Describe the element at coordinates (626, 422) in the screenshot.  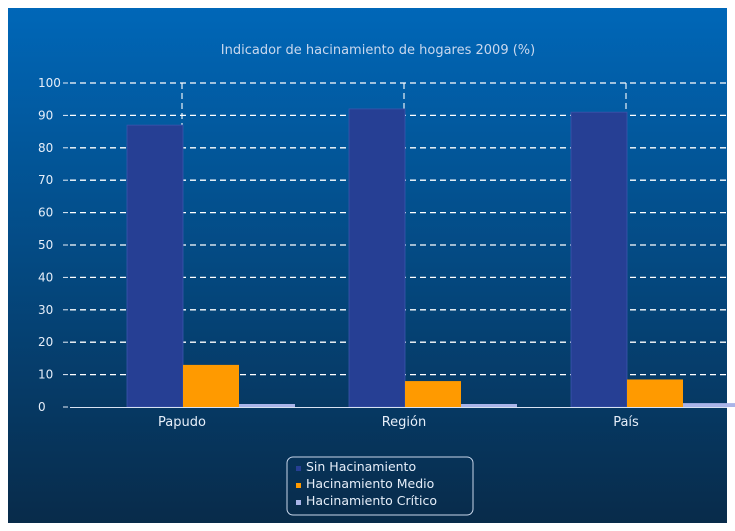
I see `x-tick-label: País` at that location.